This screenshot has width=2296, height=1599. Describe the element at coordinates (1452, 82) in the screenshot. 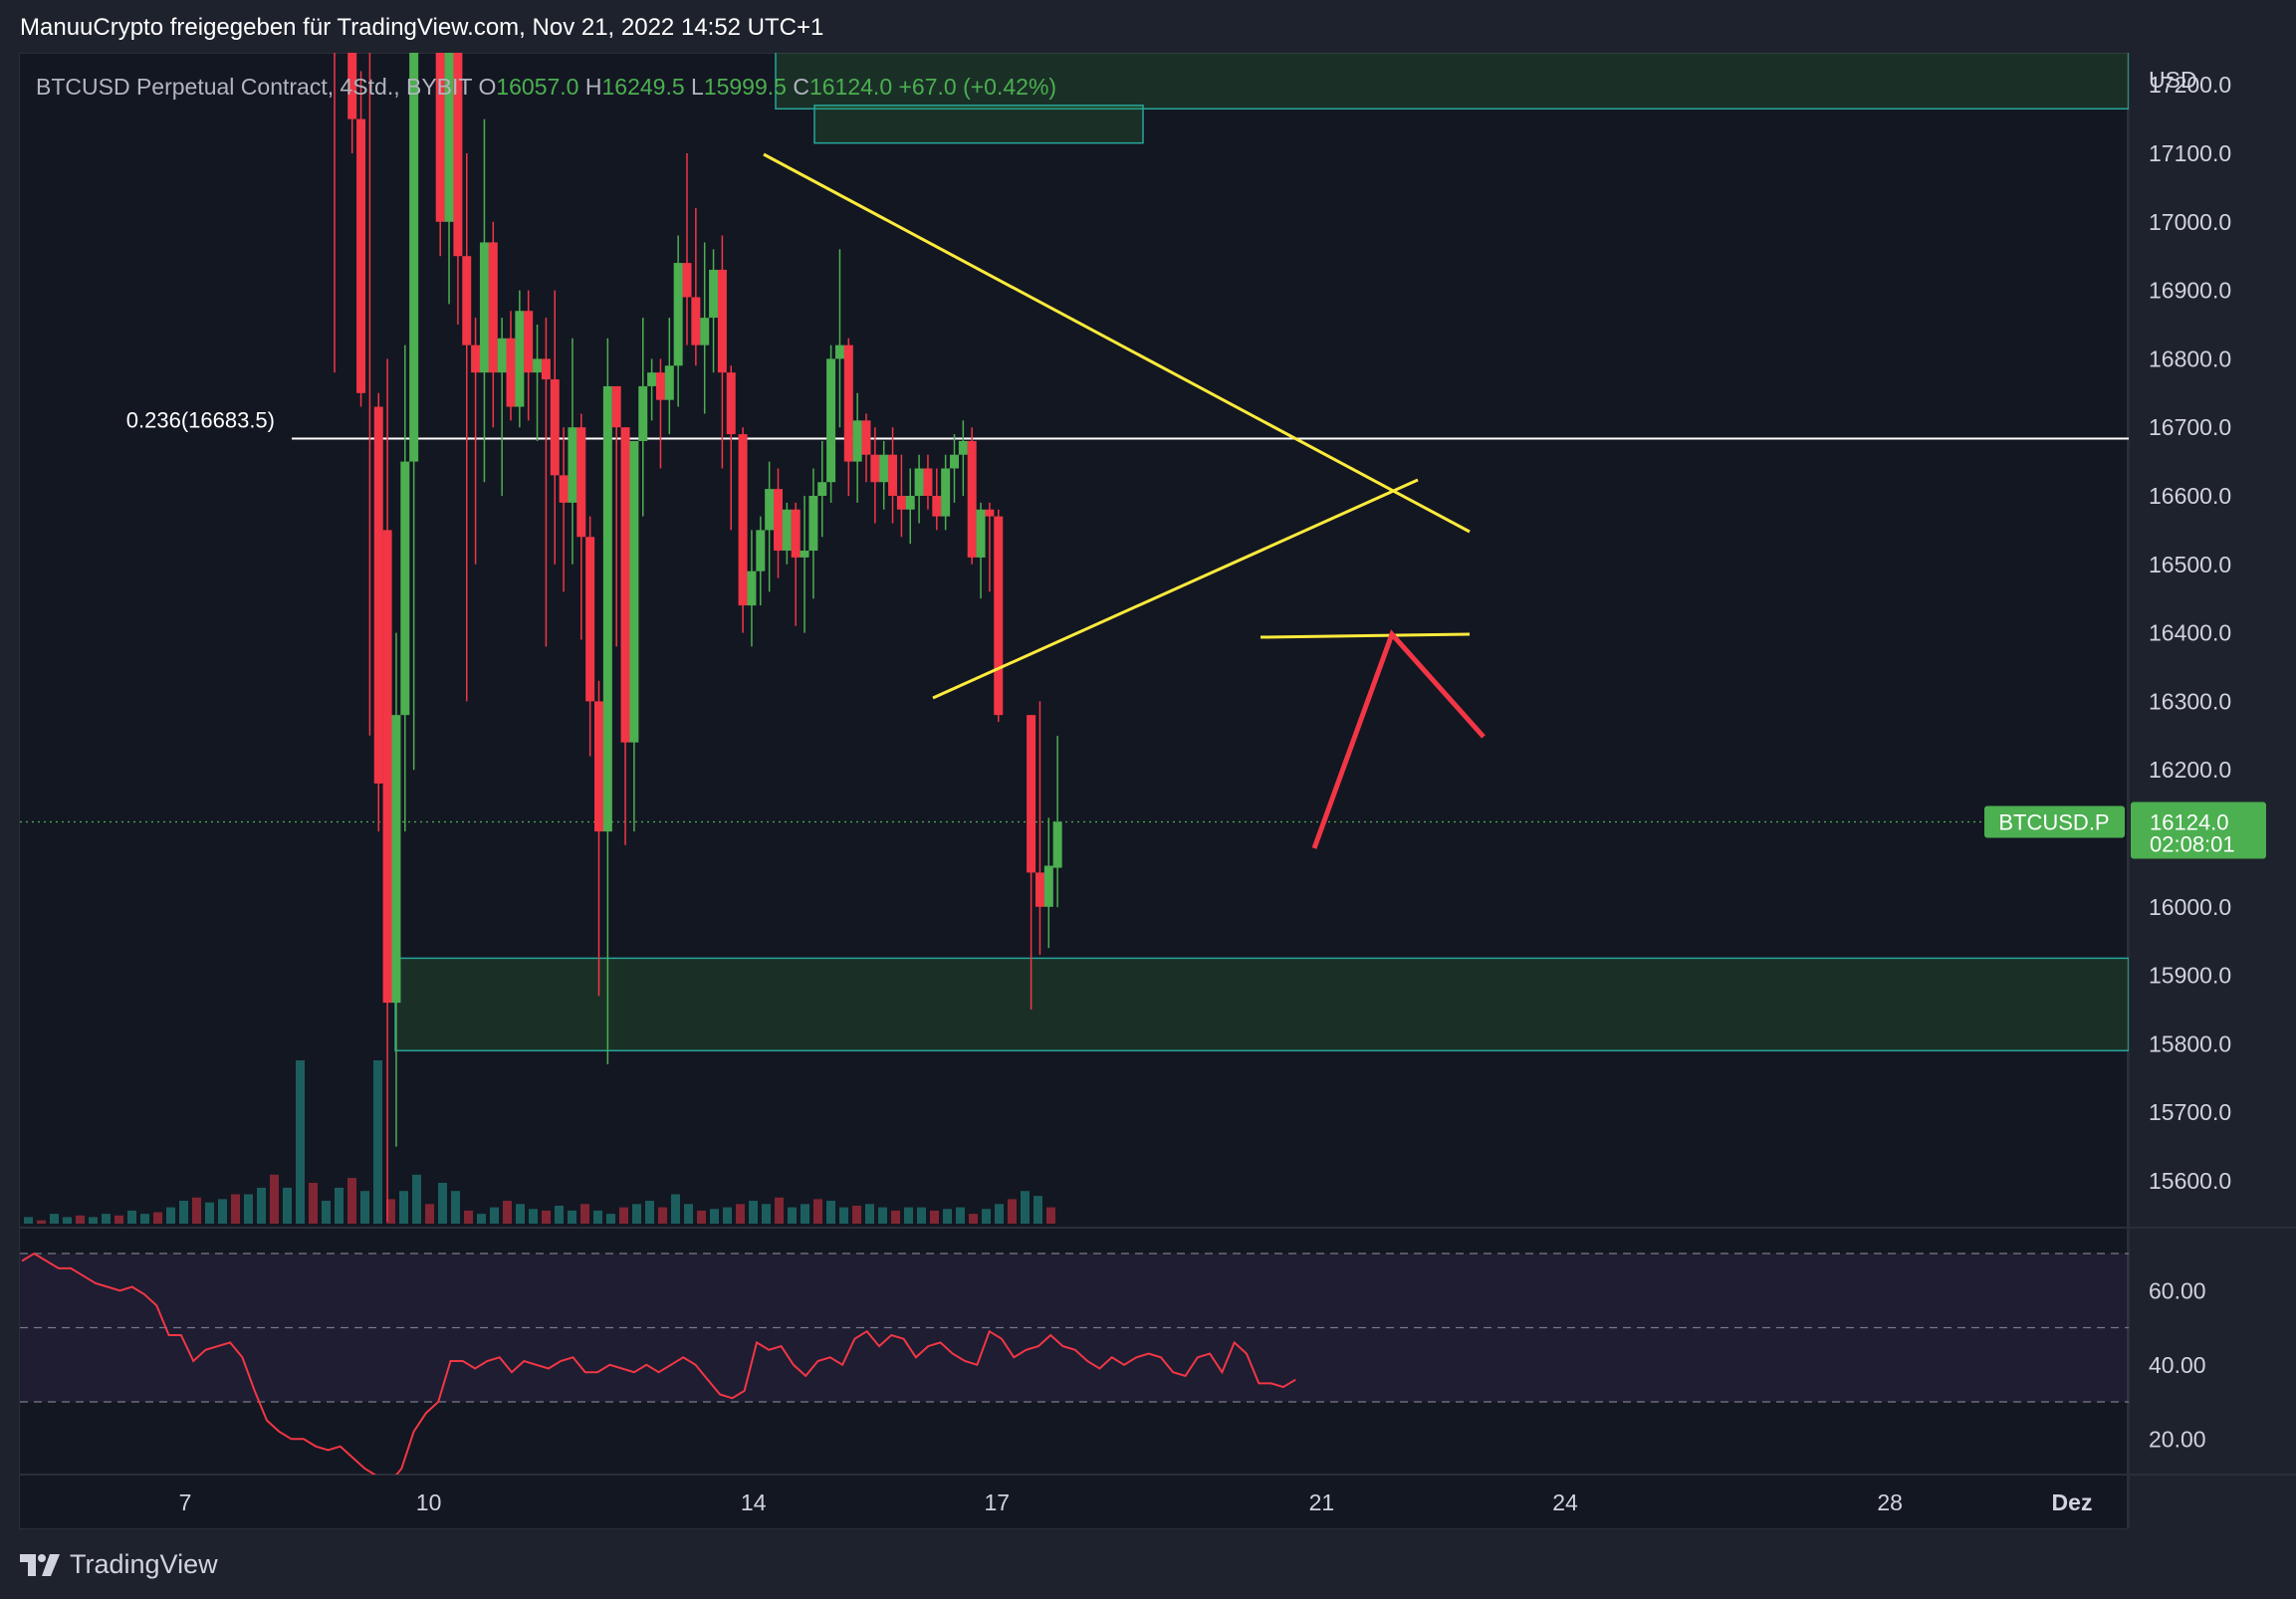

I see `zone-box` at that location.